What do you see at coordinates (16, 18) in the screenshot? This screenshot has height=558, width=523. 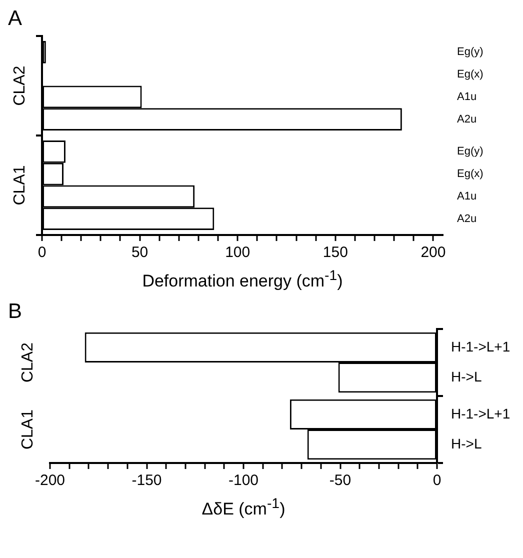 I see `chart-title: A` at bounding box center [16, 18].